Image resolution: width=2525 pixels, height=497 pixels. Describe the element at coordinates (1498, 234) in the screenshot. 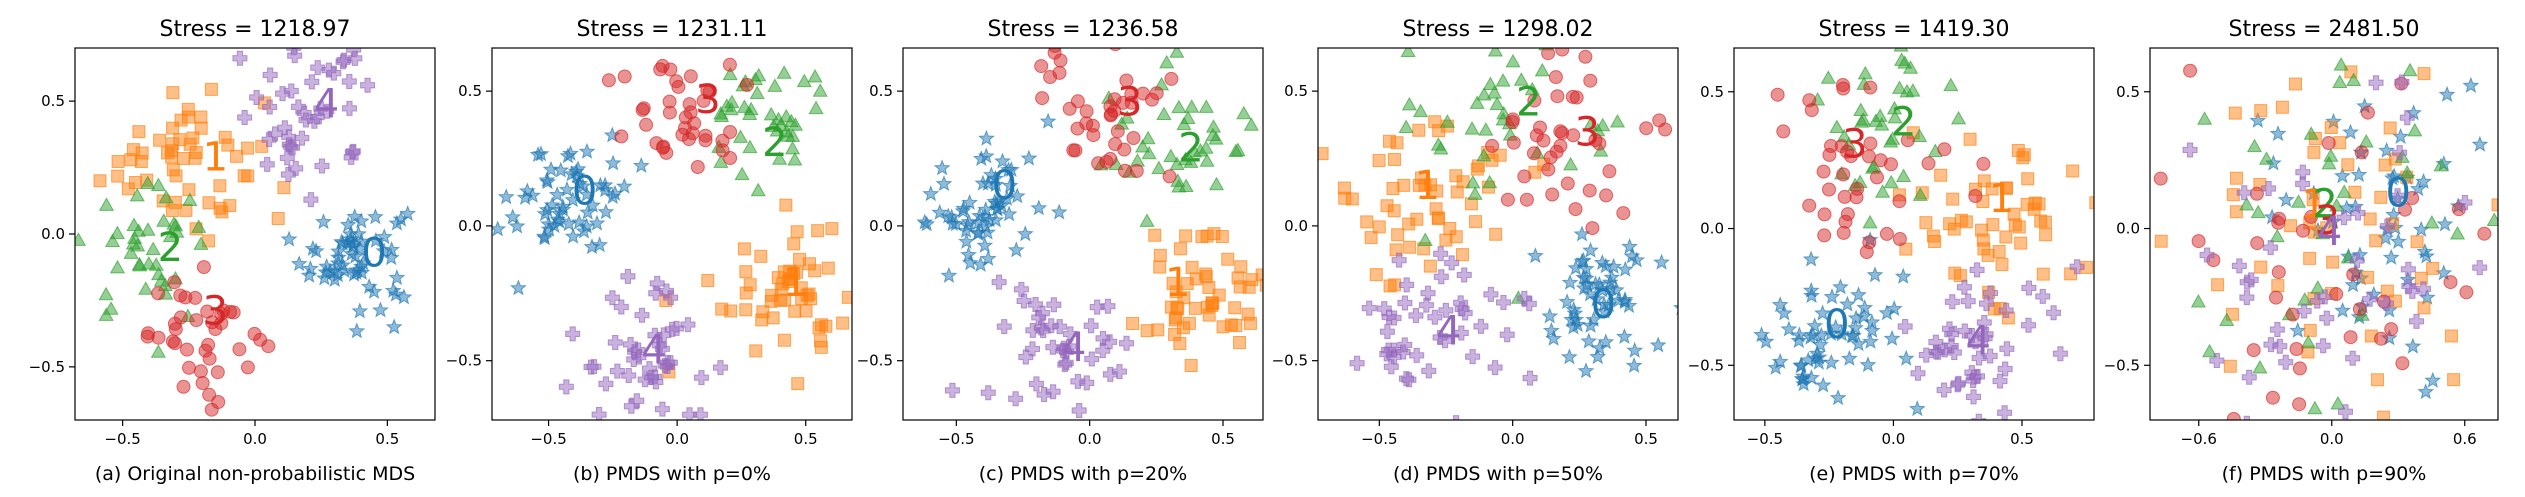

I see `scatter-points` at that location.